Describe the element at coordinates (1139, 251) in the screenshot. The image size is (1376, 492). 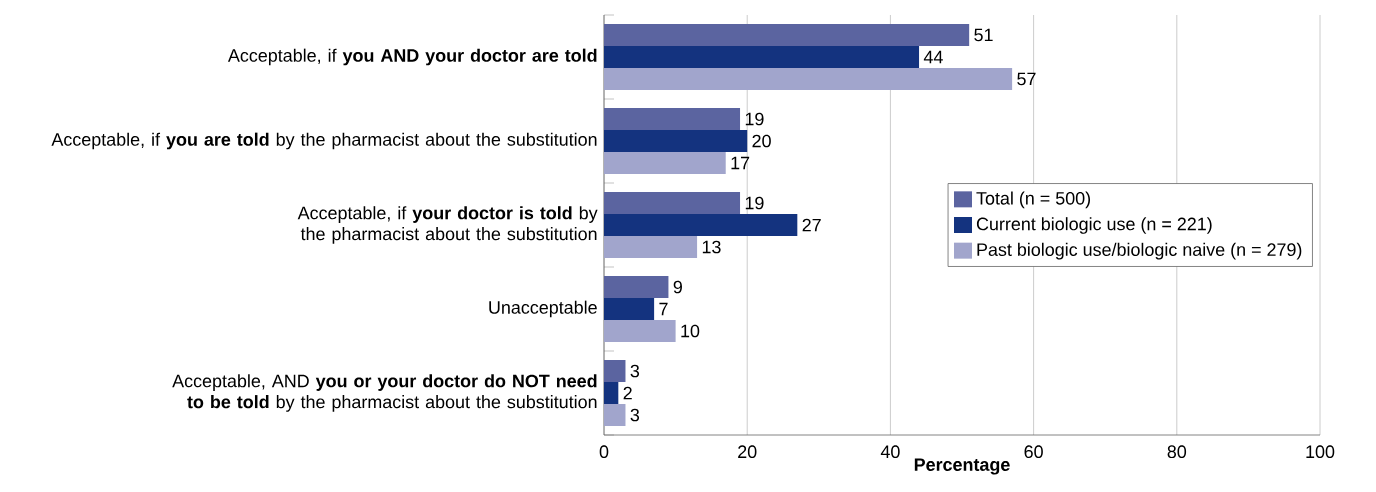
I see `legend-label: Past biologic use/biologic naive (n = 279)` at that location.